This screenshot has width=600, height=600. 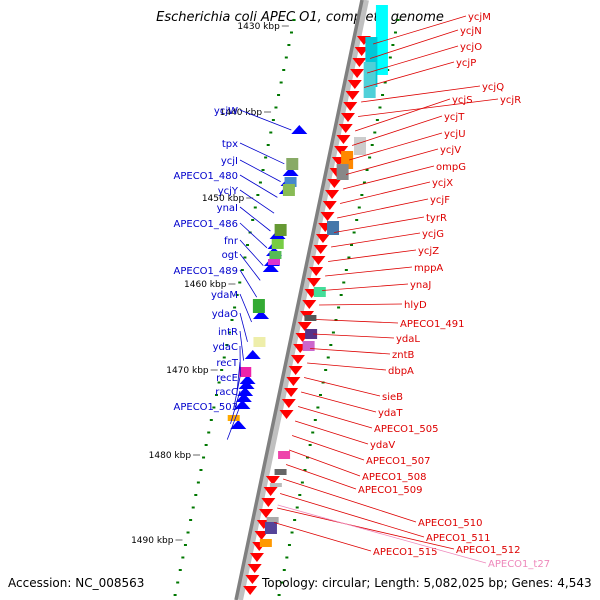 What do you see at coordinates (229, 161) in the screenshot?
I see `forward-gene-label: ycjI` at bounding box center [229, 161].